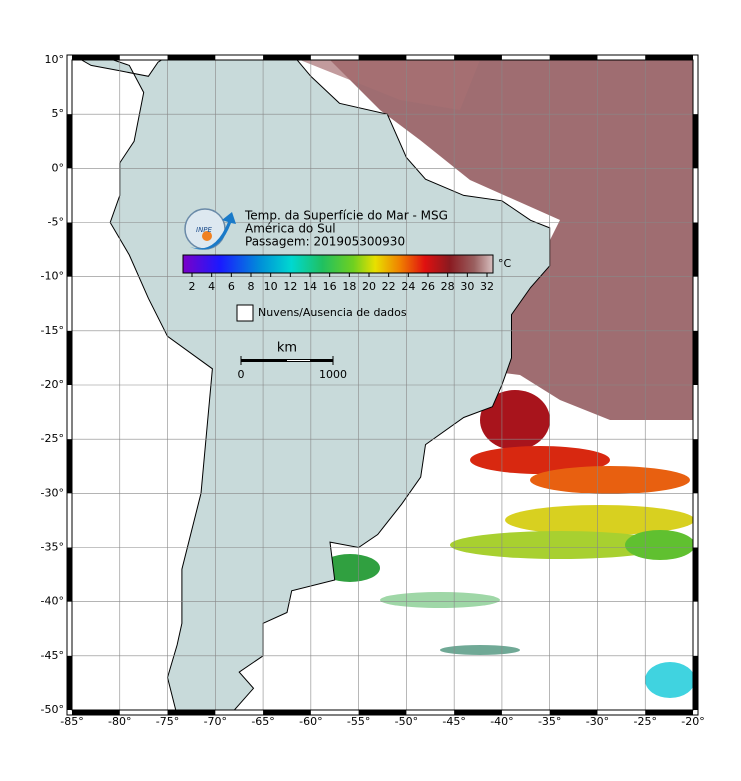 The image size is (741, 781). What do you see at coordinates (428, 286) in the screenshot?
I see `colorbar-tick-label: 26` at bounding box center [428, 286].